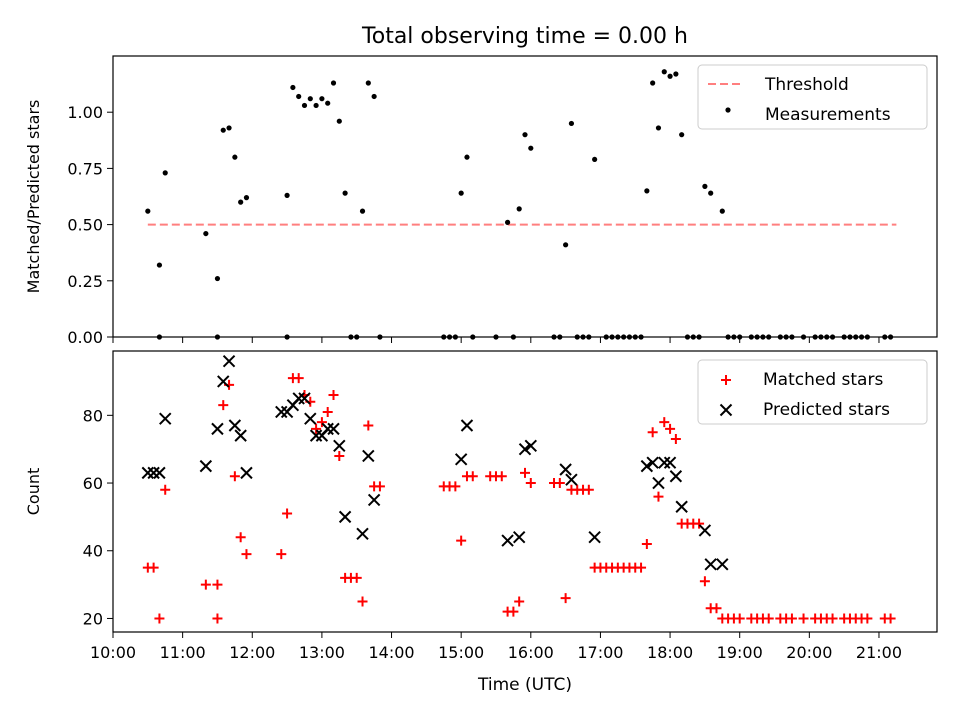 The width and height of the screenshot is (960, 724). Describe the element at coordinates (391, 652) in the screenshot. I see `x-tick-label: 14:00` at that location.